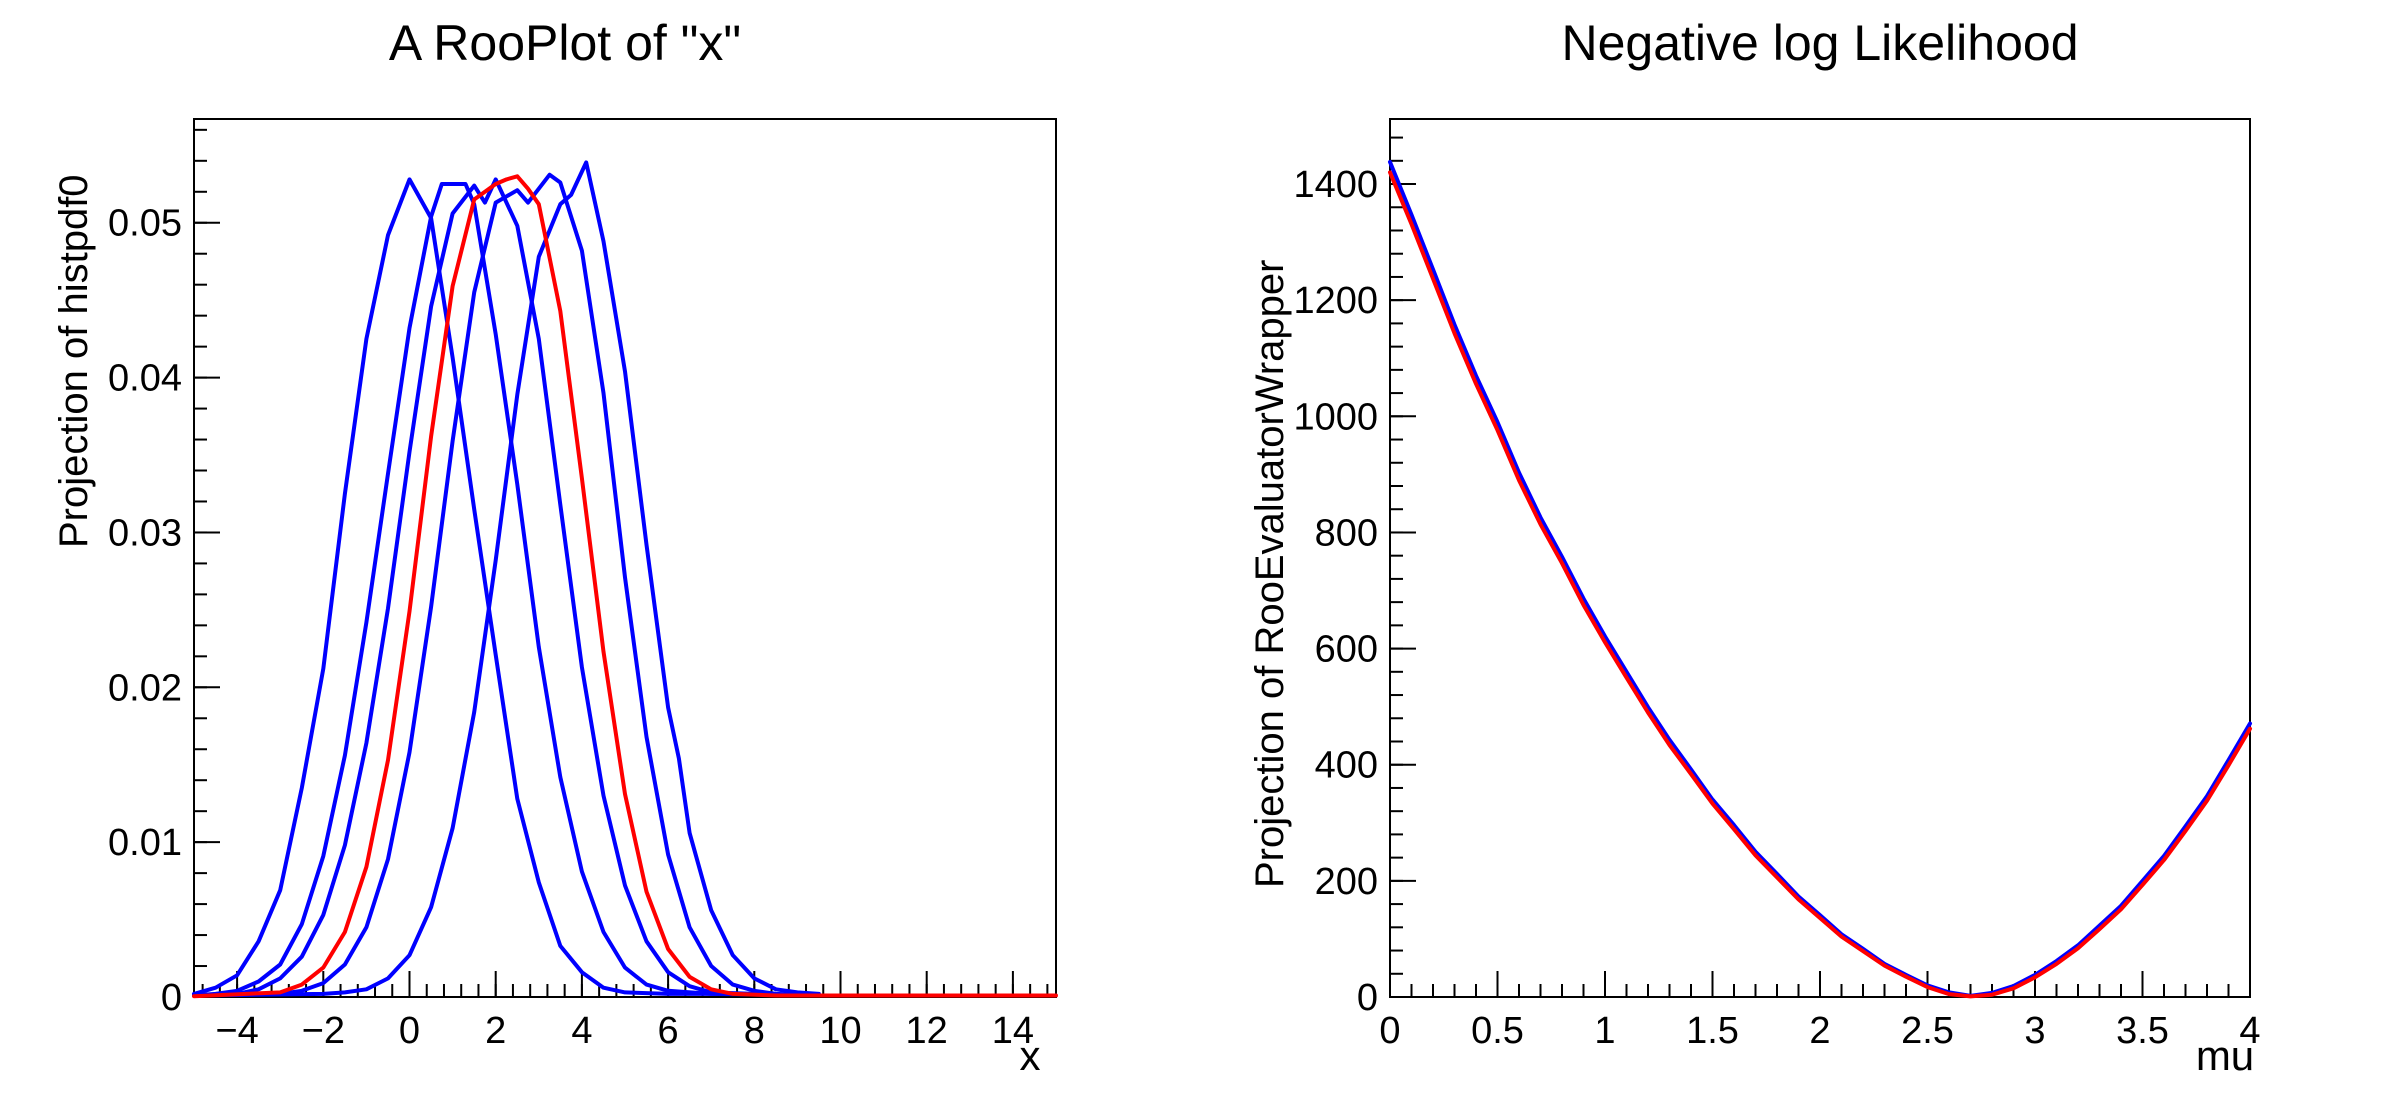 The width and height of the screenshot is (2388, 1116). Describe the element at coordinates (1497, 1031) in the screenshot. I see `nll-plot-x-tick-label: 0.5` at that location.